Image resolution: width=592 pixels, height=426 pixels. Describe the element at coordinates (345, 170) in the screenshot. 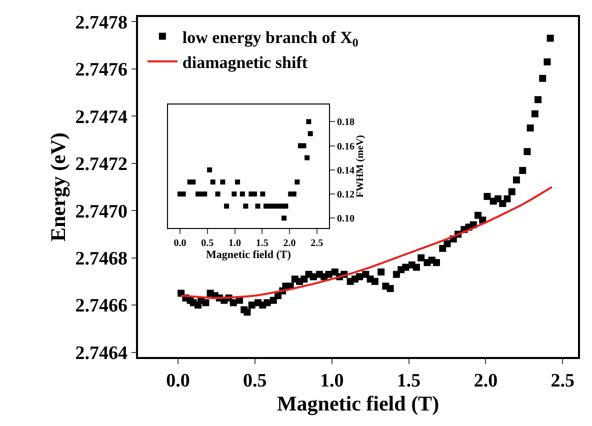

I see `y-tick-label: 0.14` at that location.